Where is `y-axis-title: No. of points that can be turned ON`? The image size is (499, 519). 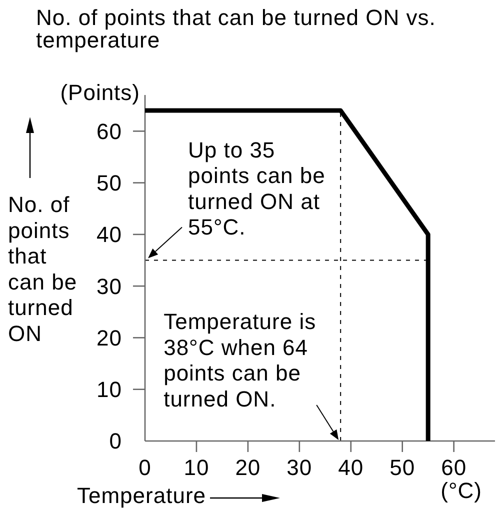
y-axis-title: No. of points that can be turned ON is located at coordinates (43, 269).